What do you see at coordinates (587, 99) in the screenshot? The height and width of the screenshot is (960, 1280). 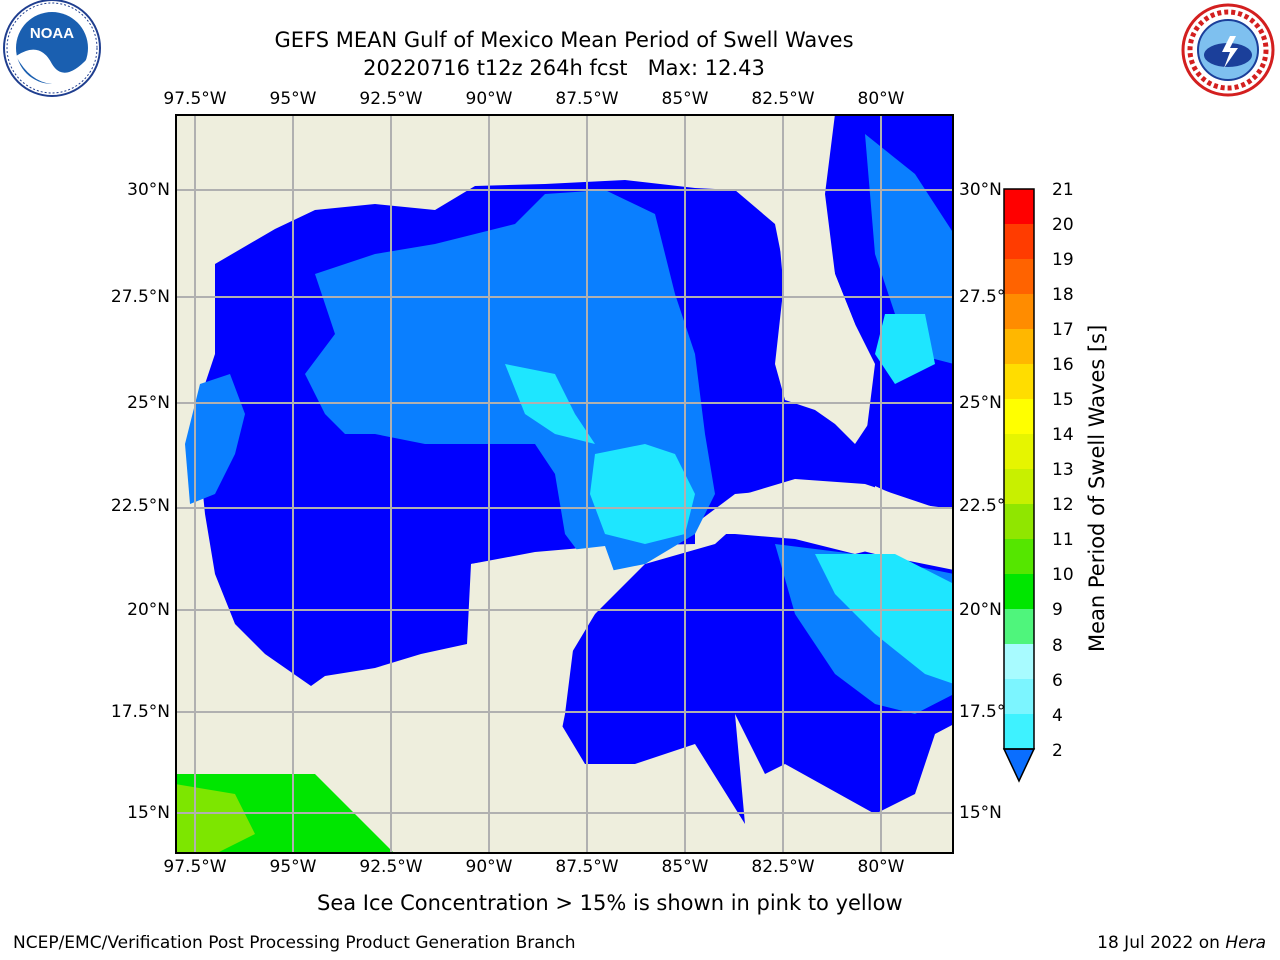 I see `lon-top-label: 87.5°W` at bounding box center [587, 99].